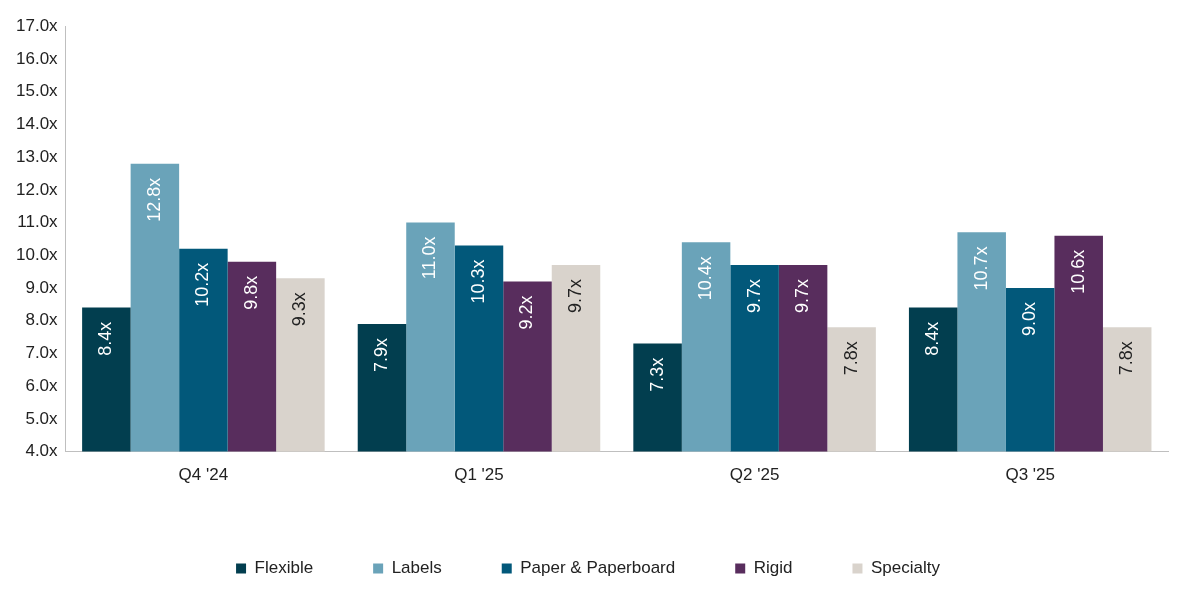 The image size is (1196, 595). What do you see at coordinates (299, 309) in the screenshot?
I see `data-label: 9.3x` at bounding box center [299, 309].